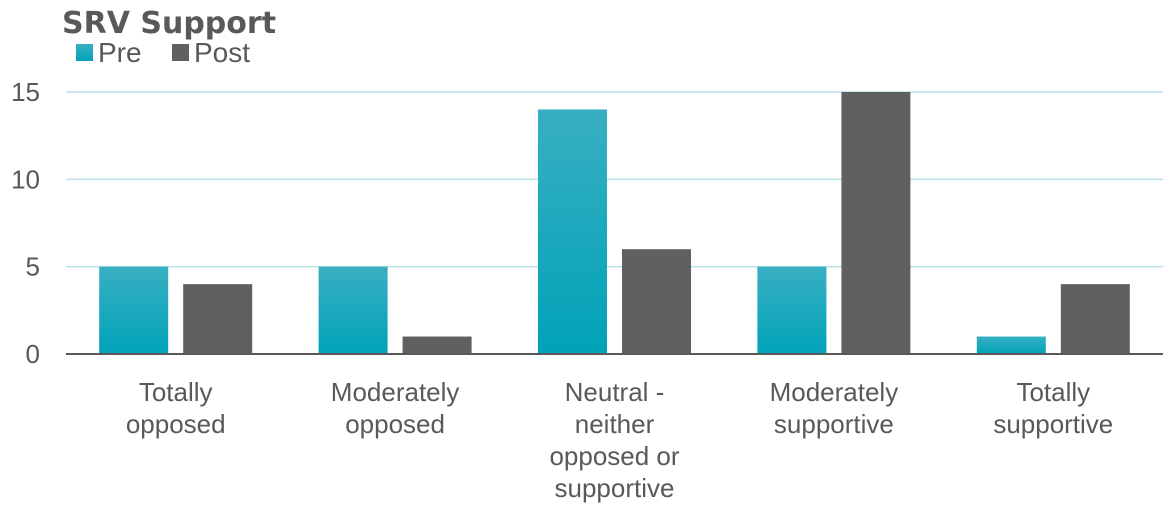 This screenshot has width=1163, height=519. Describe the element at coordinates (84, 52) in the screenshot. I see `legend-swatch-pre` at that location.